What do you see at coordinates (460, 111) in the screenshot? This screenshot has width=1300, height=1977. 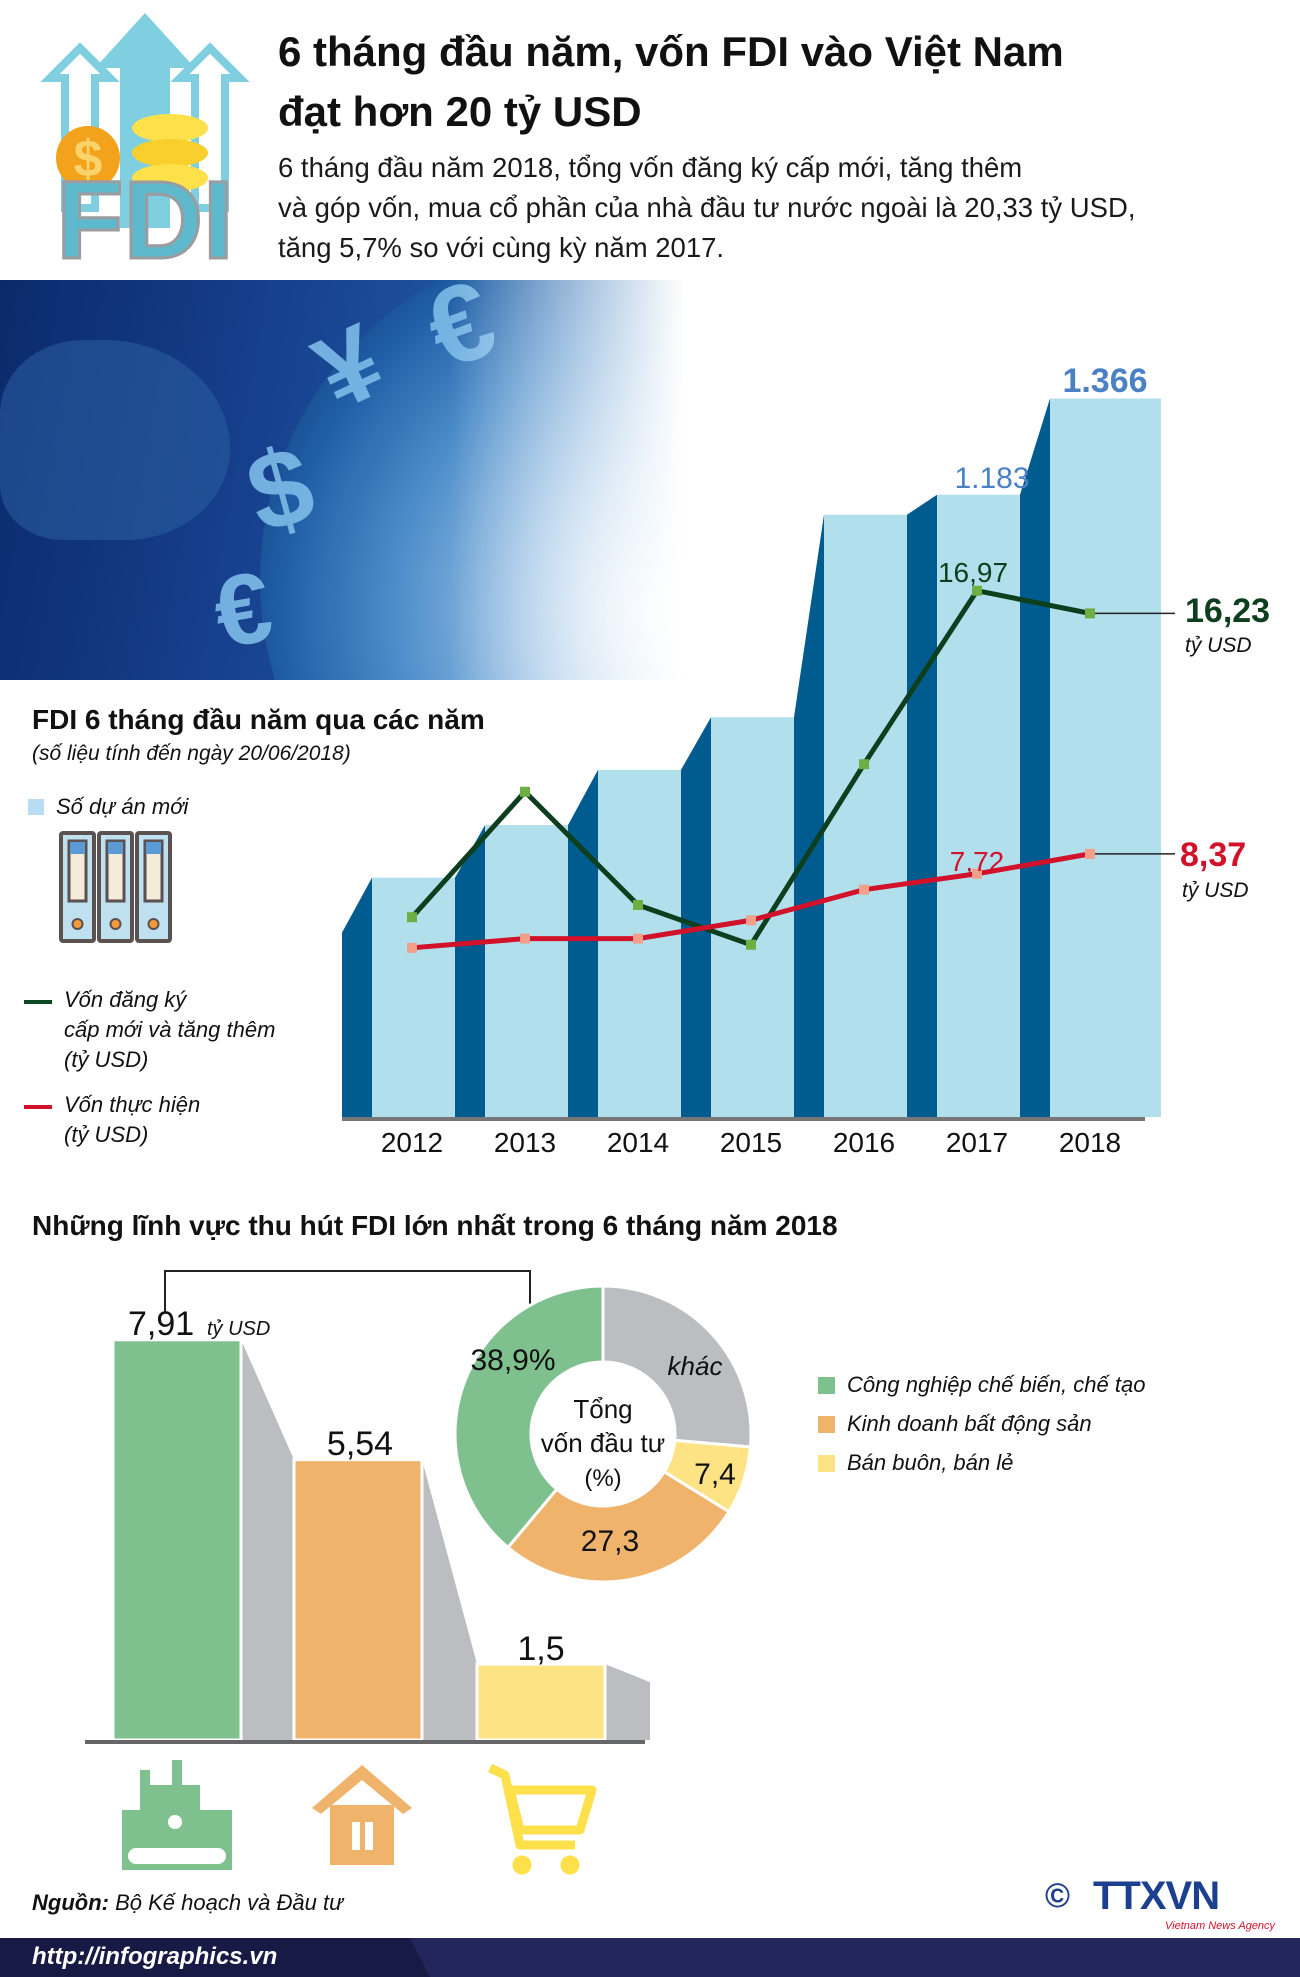 I see `title-line: đạt hơn 20 tỷ USD` at bounding box center [460, 111].